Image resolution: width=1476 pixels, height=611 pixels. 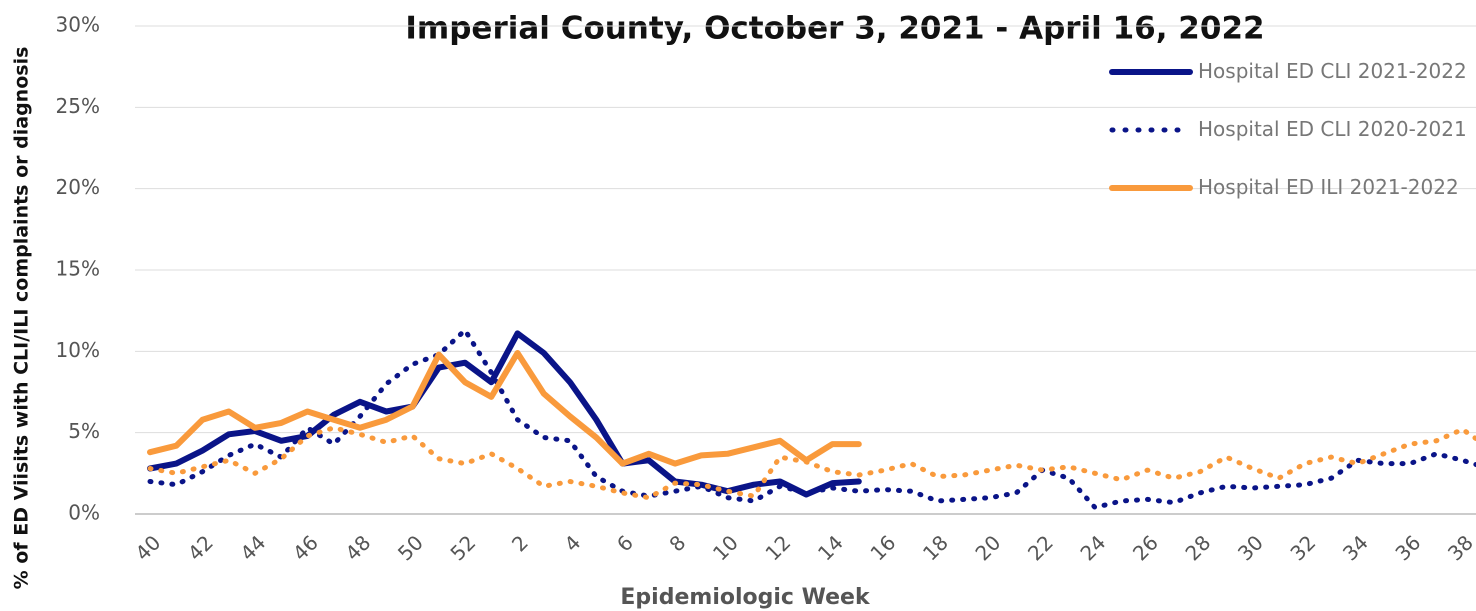 What do you see at coordinates (1332, 129) in the screenshot?
I see `legend-entry: Hospital ED CLI 2020-2021` at bounding box center [1332, 129].